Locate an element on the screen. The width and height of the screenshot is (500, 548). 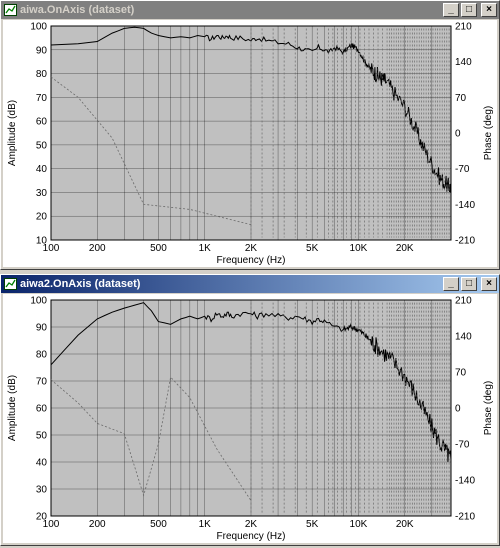
window-title: aiwa2.OnAxis (dataset) is located at coordinates (80, 284).